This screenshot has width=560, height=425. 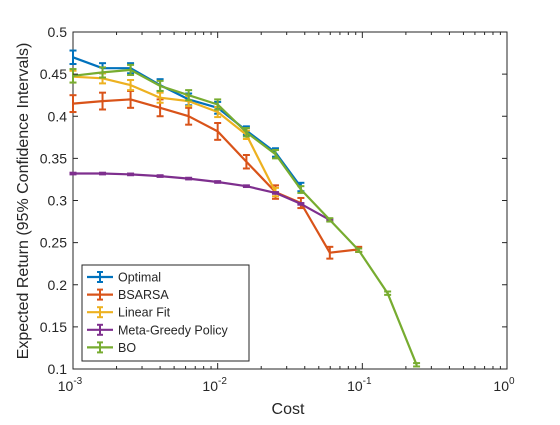 I want to click on legend-entry: Optimal, so click(x=124, y=278).